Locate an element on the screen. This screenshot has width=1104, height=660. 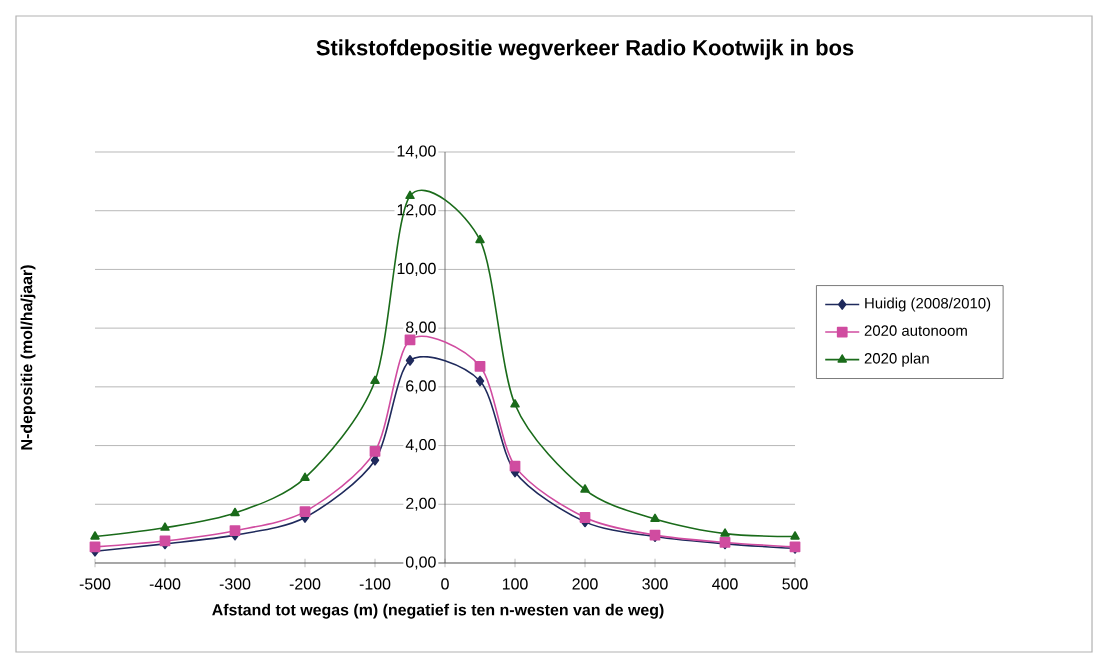
x-axis-title: Afstand tot wegas (m) (negatief is ten n-westen van de weg) is located at coordinates (438, 611).